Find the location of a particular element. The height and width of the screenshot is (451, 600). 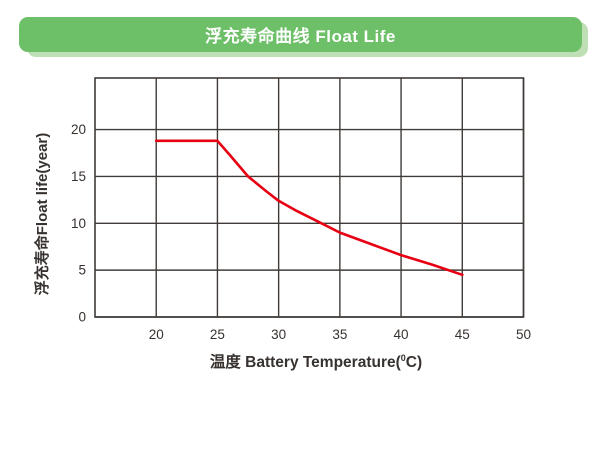

x-axis-title: 温度 Battery Temperature(0C) is located at coordinates (316, 361).